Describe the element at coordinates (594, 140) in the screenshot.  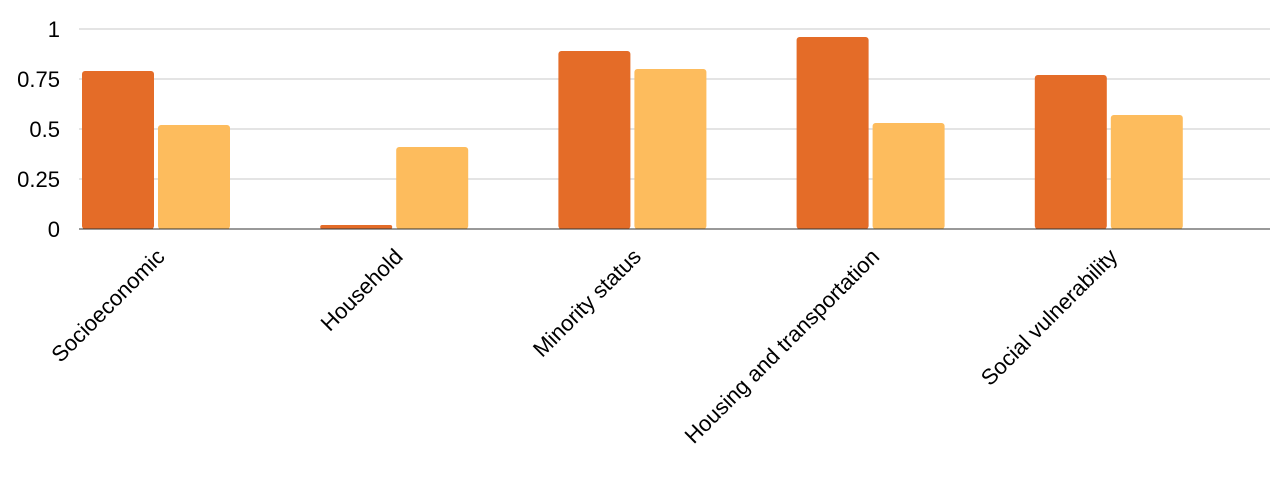
I see `bar-1-minority-status` at that location.